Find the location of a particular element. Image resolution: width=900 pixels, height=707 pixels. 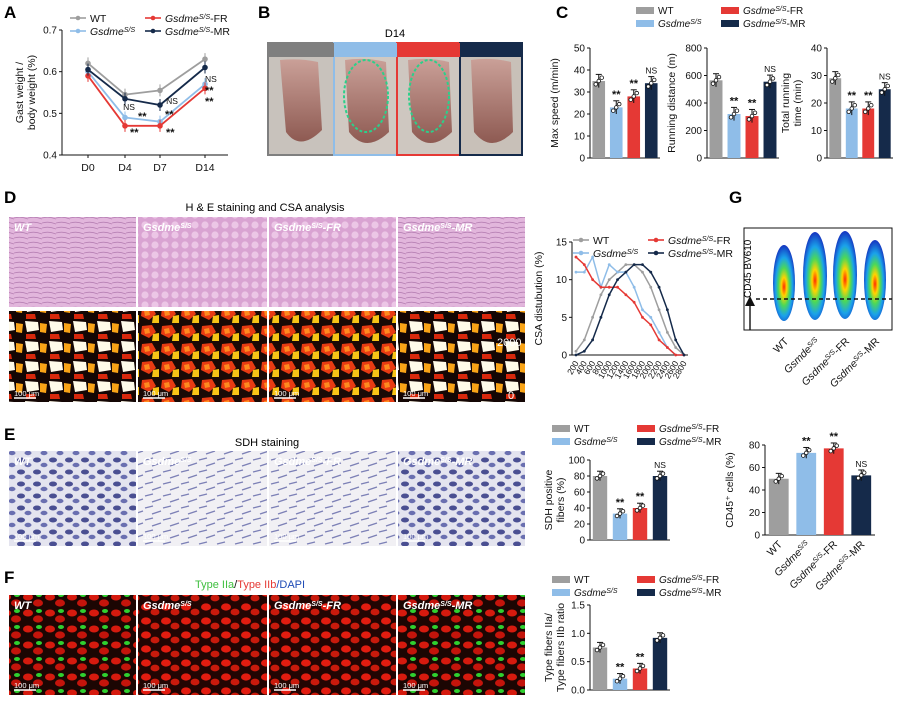

d-he-label-mr: GsdmeS/S-MR is located at coordinates (437, 228).